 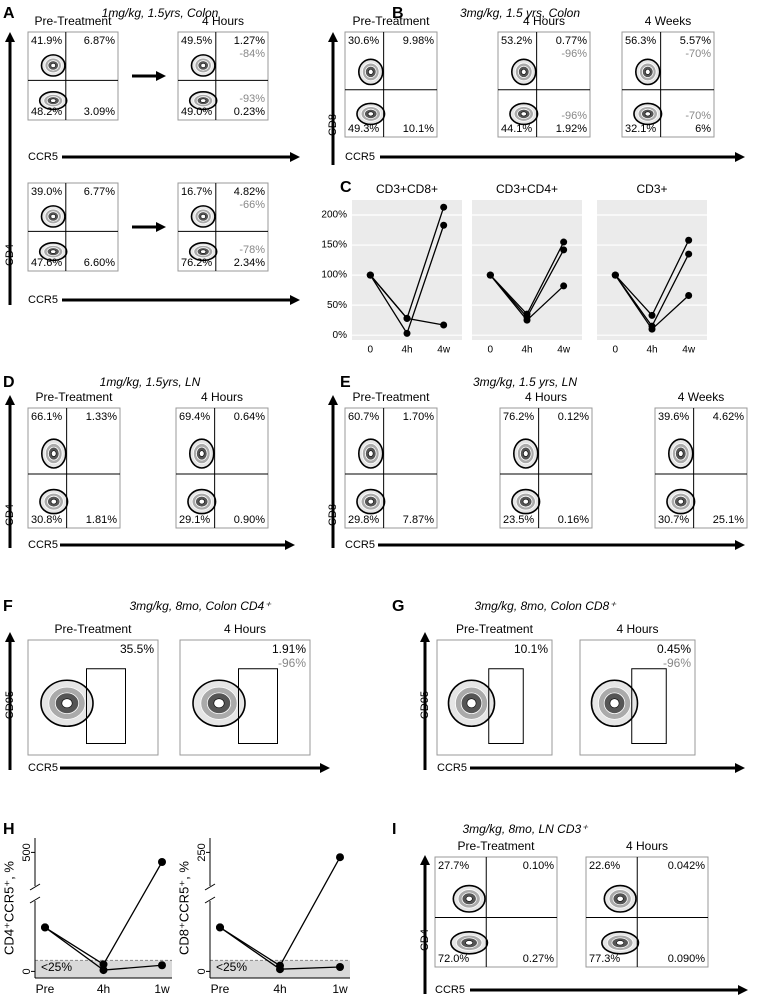 I want to click on panel-title: 1mg/kg, 1.5yrs, Colon, so click(x=160, y=13).